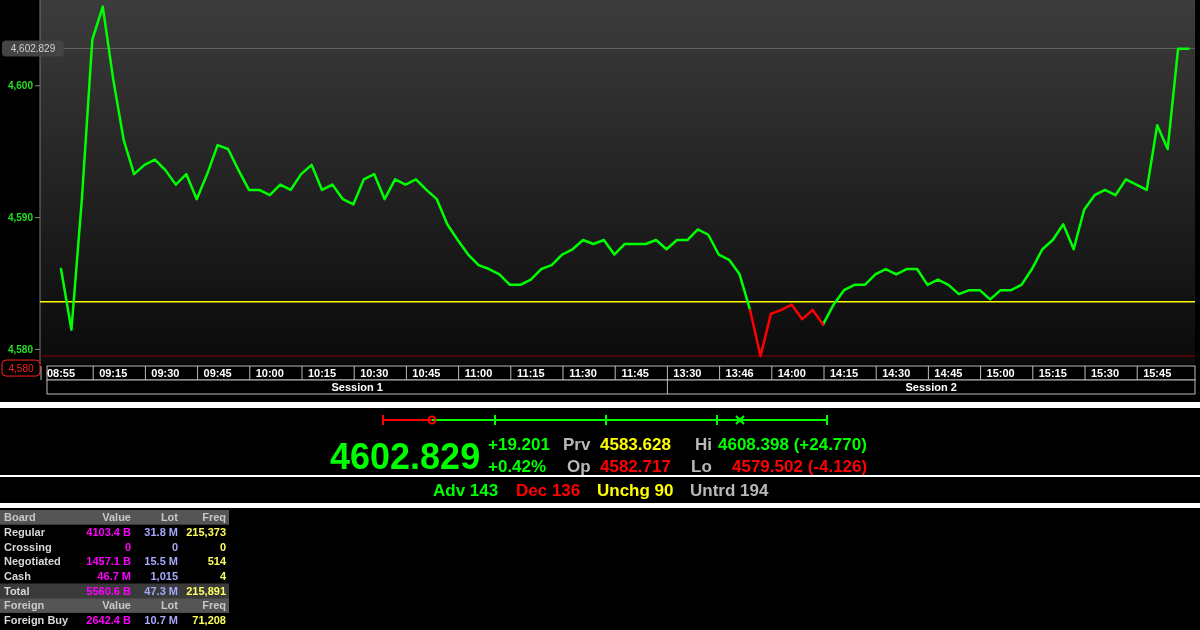  Describe the element at coordinates (800, 466) in the screenshot. I see `text: 4579.502 (-4.126)` at that location.